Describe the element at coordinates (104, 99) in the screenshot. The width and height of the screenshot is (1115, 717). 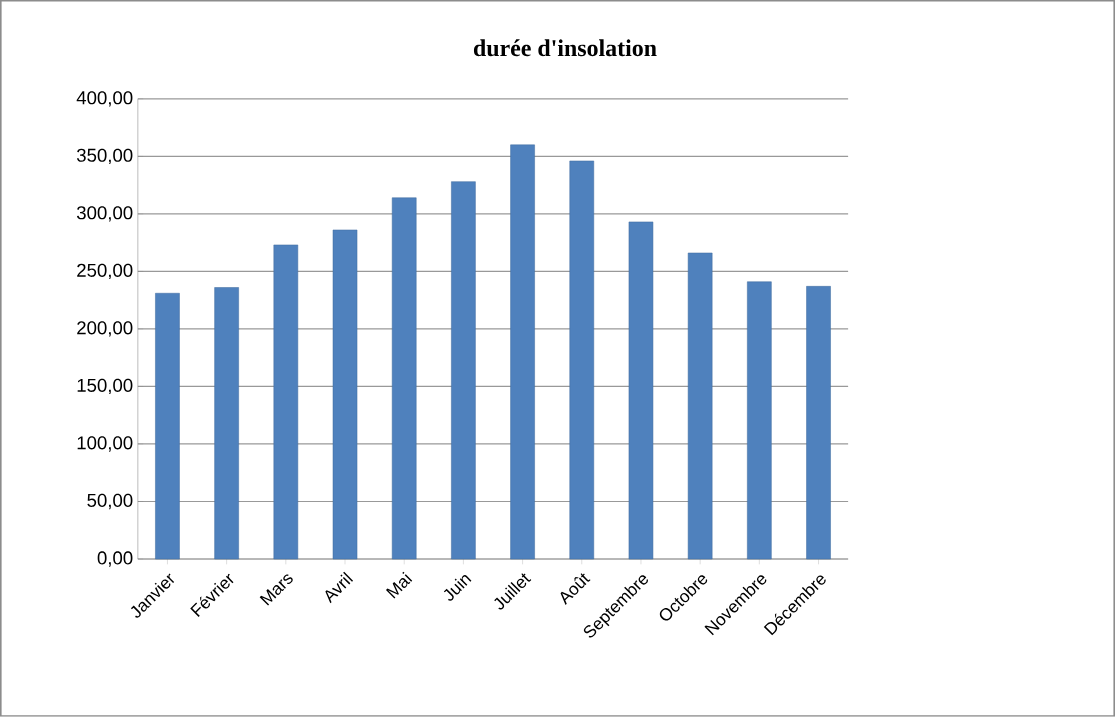
I see `y-tick-label: 400,00` at that location.